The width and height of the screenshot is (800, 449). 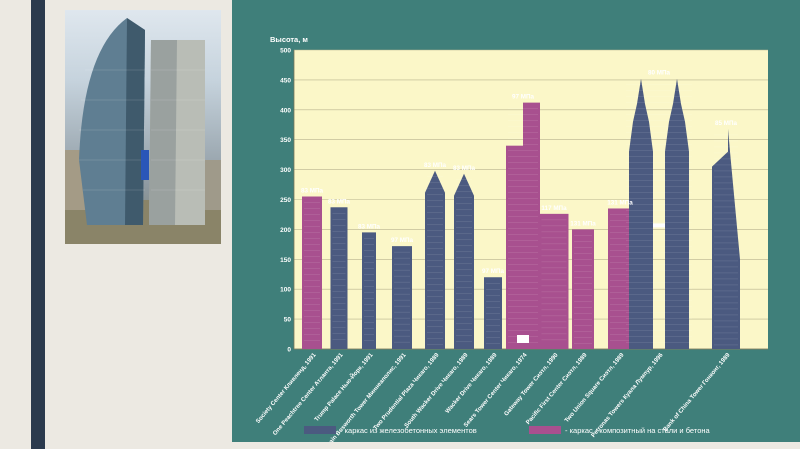 What do you see at coordinates (285, 110) in the screenshot?
I see `y-tick-label: 400` at bounding box center [285, 110].